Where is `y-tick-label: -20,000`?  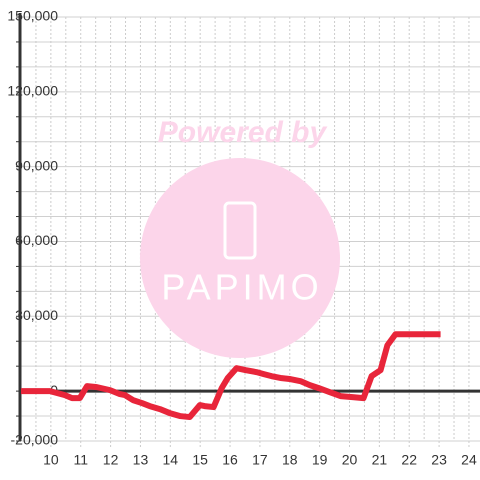 y-tick-label: -20,000 is located at coordinates (35, 440).